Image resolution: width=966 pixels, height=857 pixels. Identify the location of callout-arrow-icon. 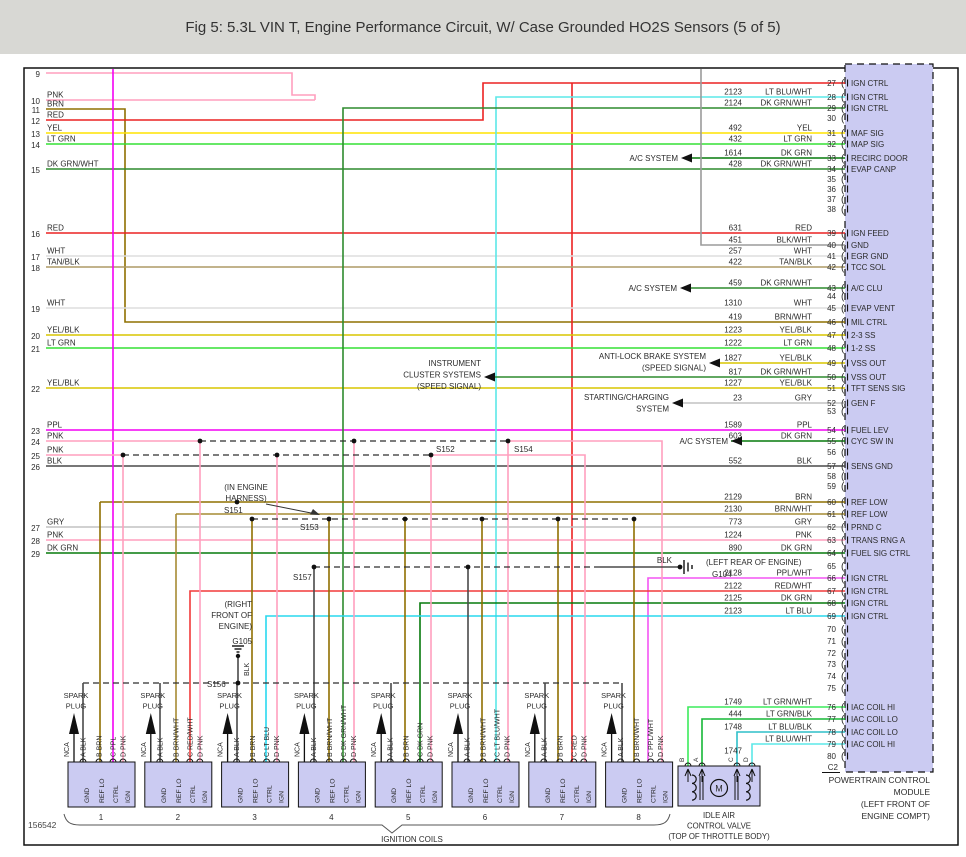
(686, 158).